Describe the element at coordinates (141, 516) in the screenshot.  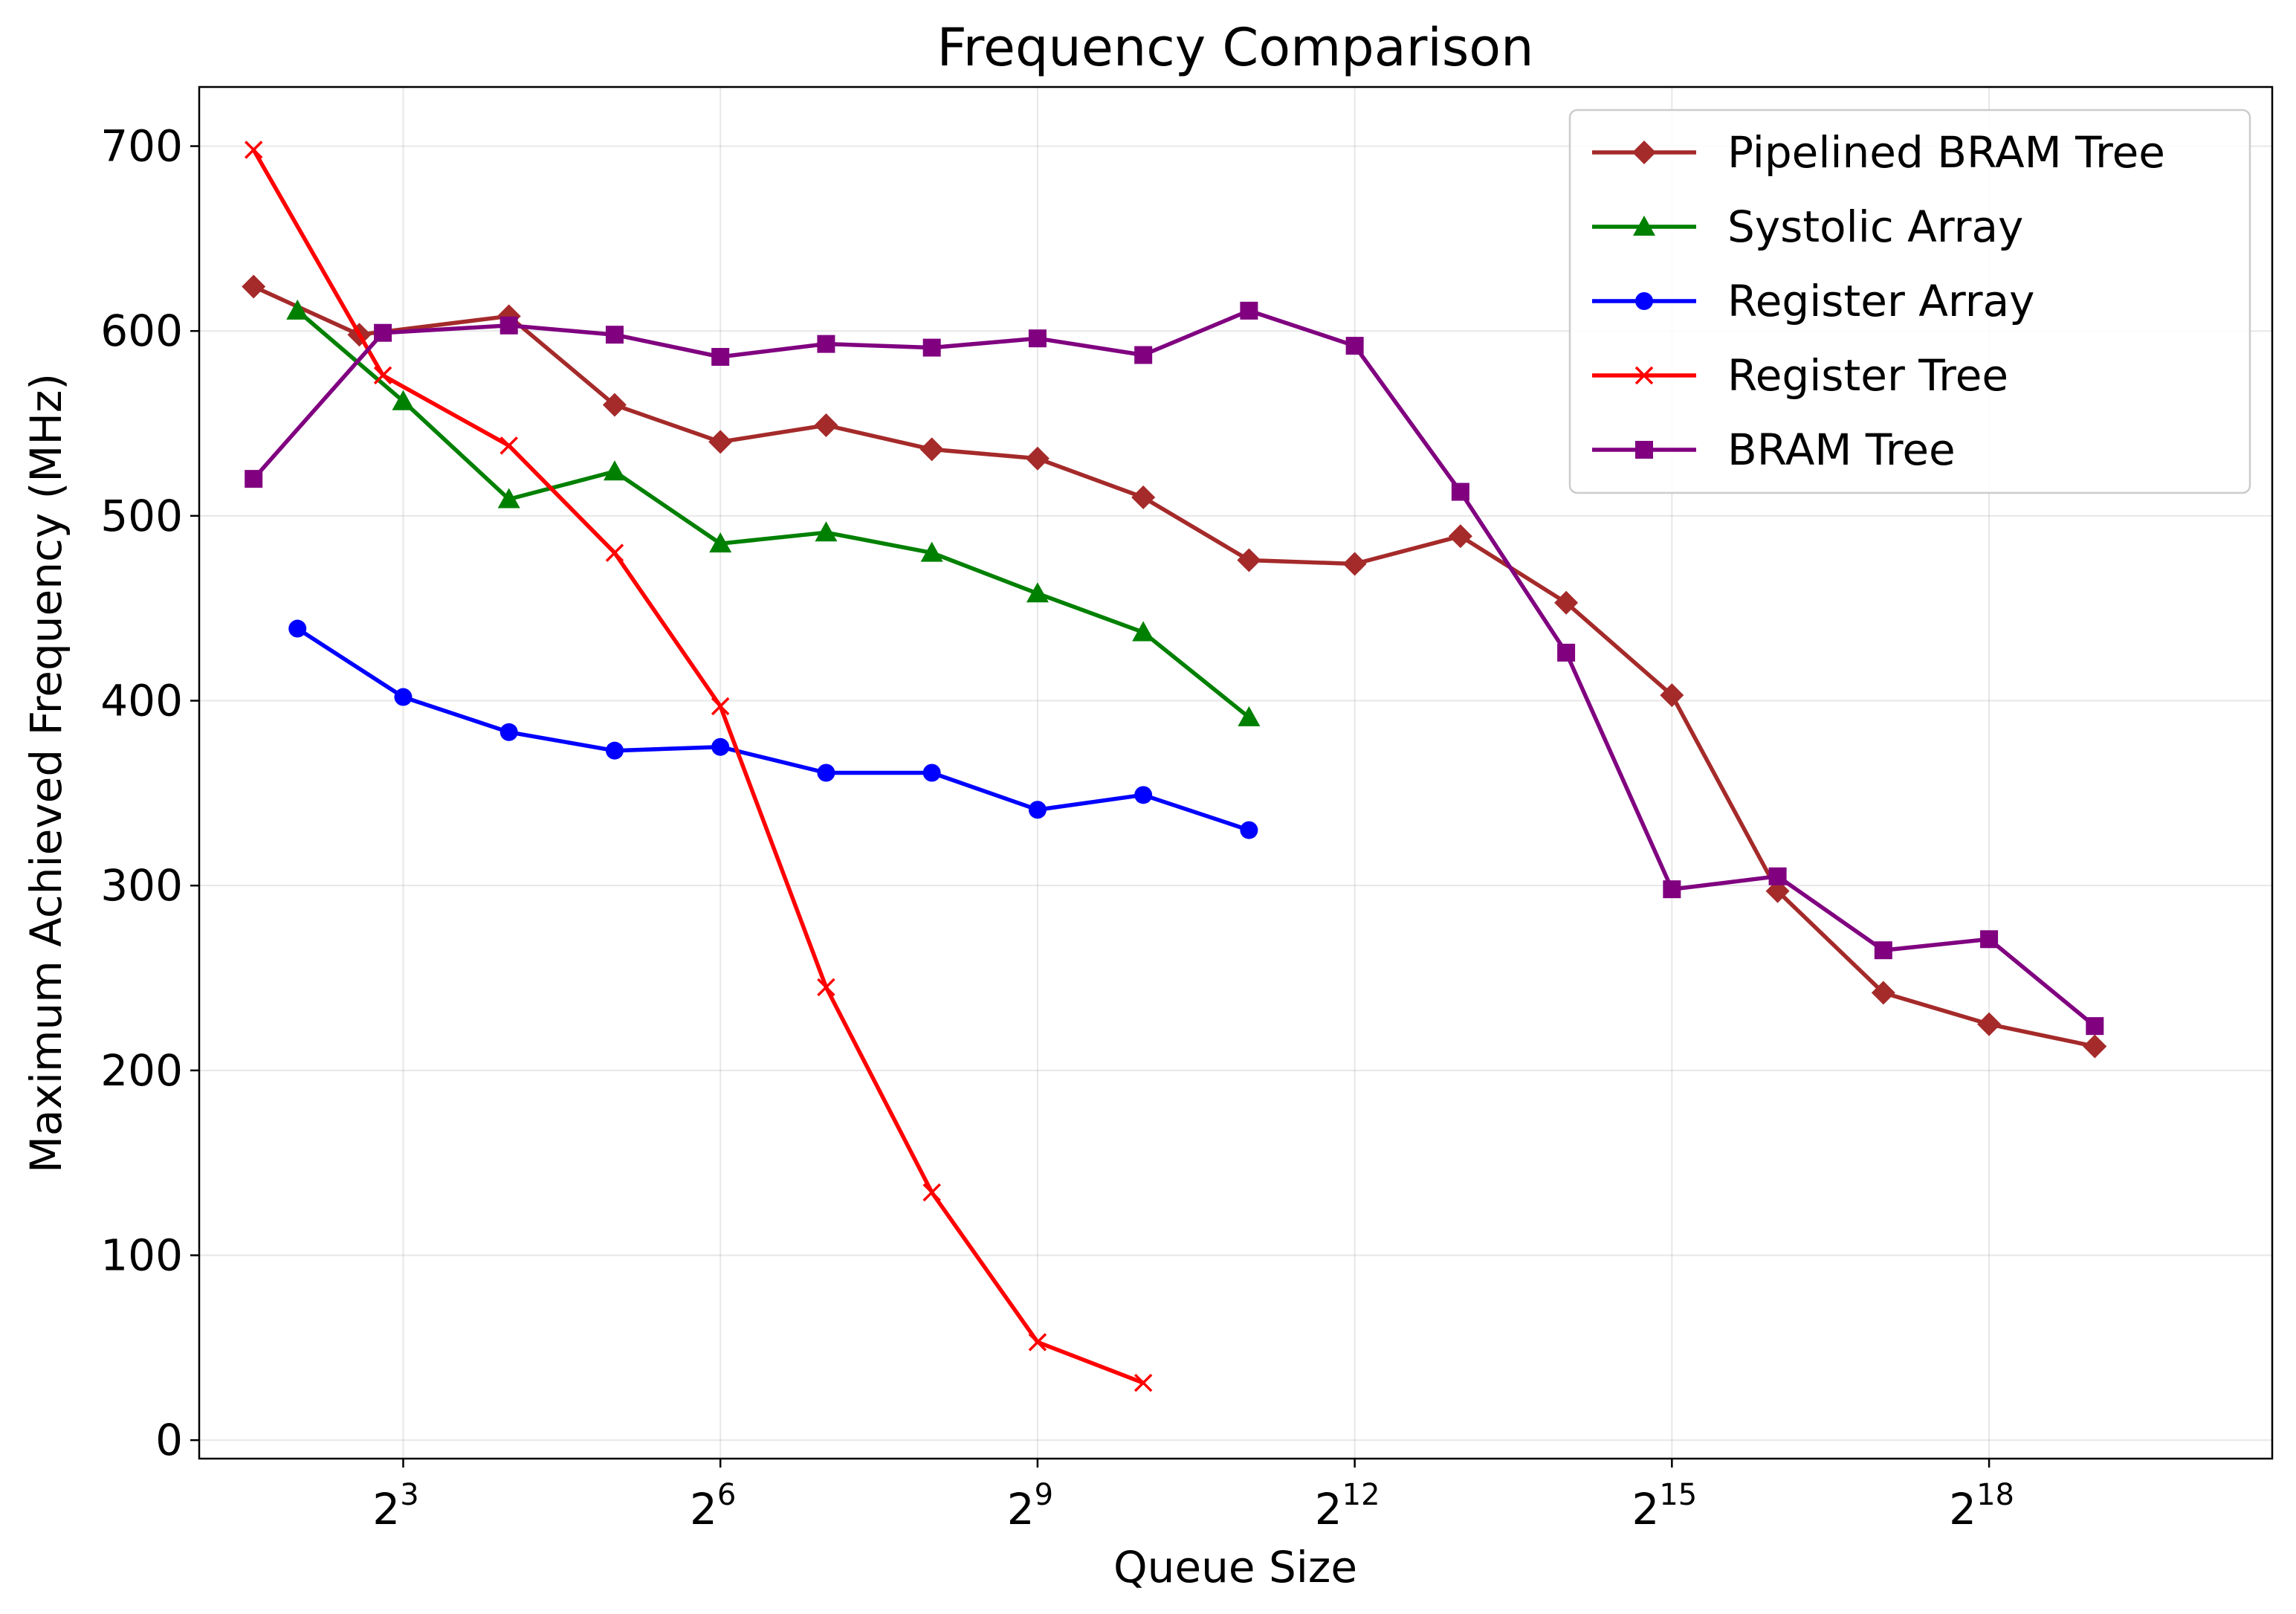
I see `y-tick-label: 500` at that location.